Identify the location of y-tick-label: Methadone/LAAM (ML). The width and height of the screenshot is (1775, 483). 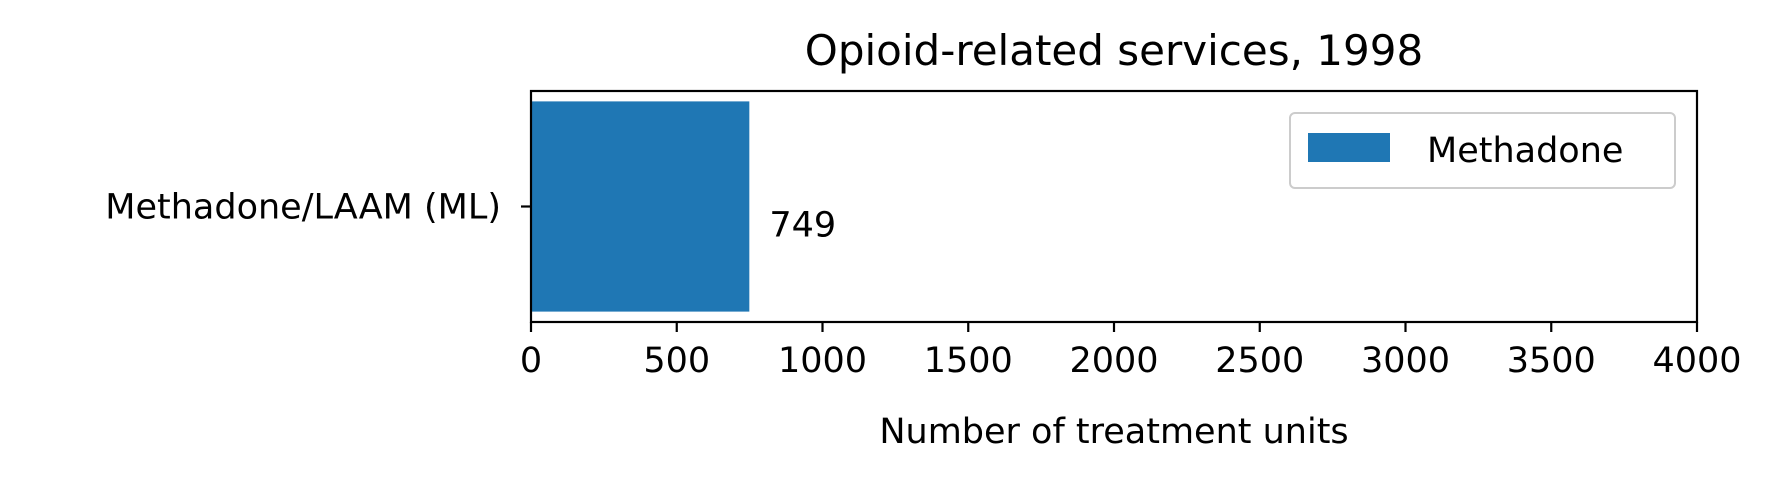
(303, 208).